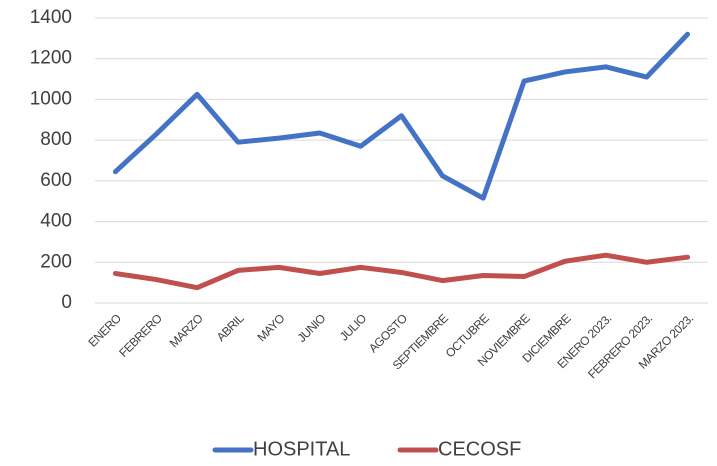 The image size is (717, 466). Describe the element at coordinates (230, 327) in the screenshot. I see `x-tick-label: ABRIL` at that location.